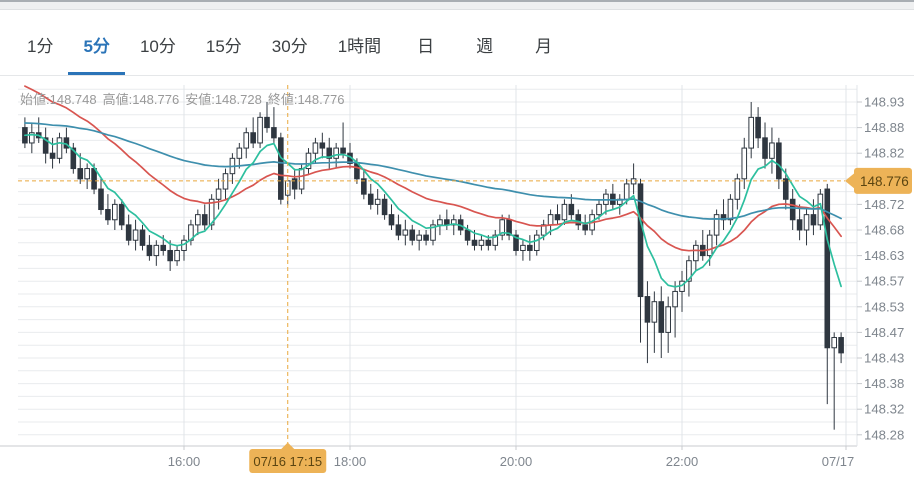 The height and width of the screenshot is (482, 914). What do you see at coordinates (359, 46) in the screenshot?
I see `tab-1hour: 1時間` at bounding box center [359, 46].